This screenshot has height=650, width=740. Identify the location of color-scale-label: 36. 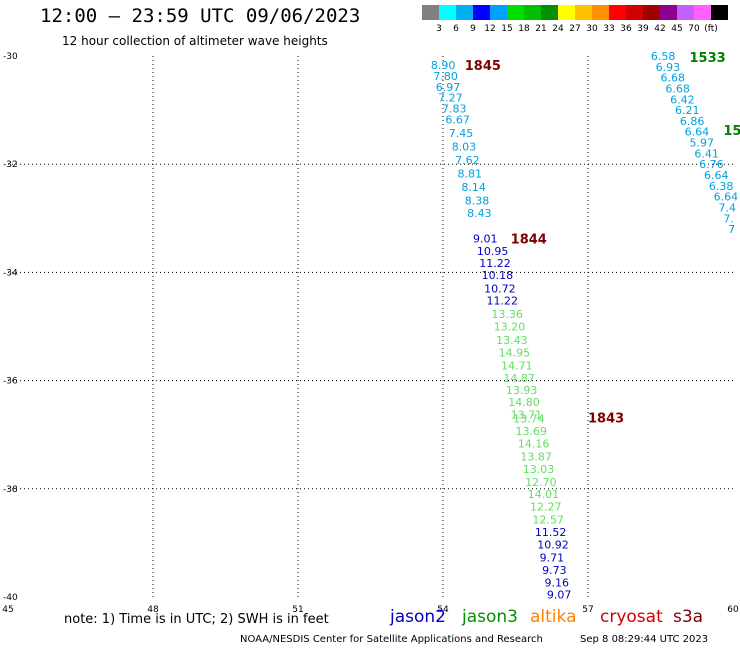
(626, 29).